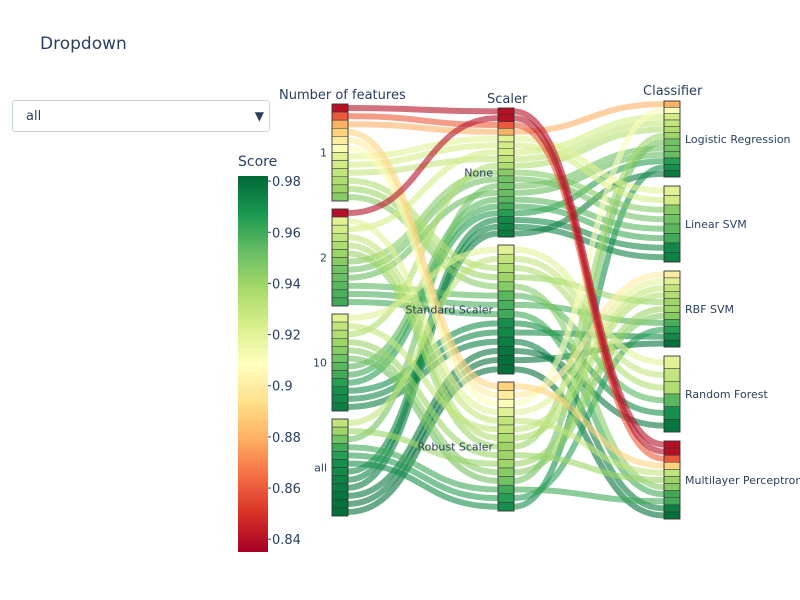 Image resolution: width=800 pixels, height=600 pixels. Describe the element at coordinates (507, 99) in the screenshot. I see `dimension-label: Scaler` at that location.